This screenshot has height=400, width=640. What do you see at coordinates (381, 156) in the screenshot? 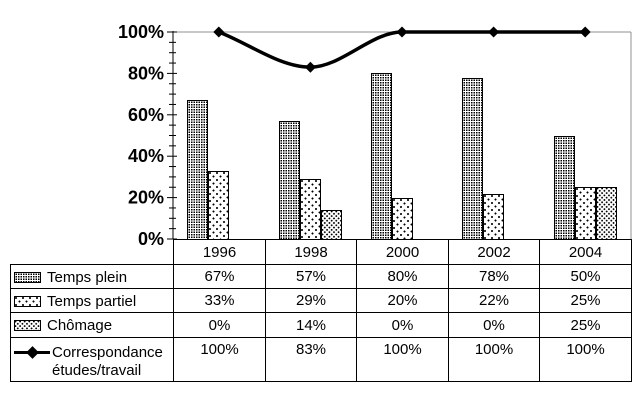
I see `bar-dense-dots-2000` at bounding box center [381, 156].